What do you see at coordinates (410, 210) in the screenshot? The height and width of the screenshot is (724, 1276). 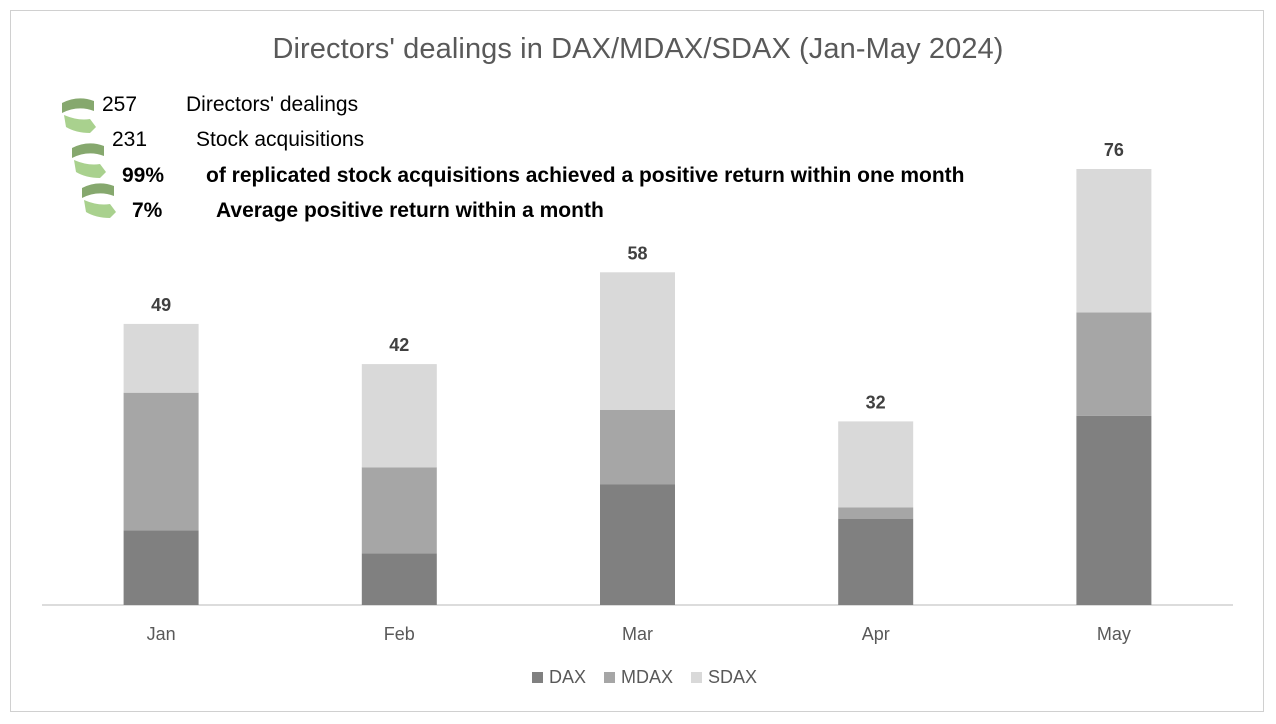 I see `stat-label: Average positive return within a month` at bounding box center [410, 210].